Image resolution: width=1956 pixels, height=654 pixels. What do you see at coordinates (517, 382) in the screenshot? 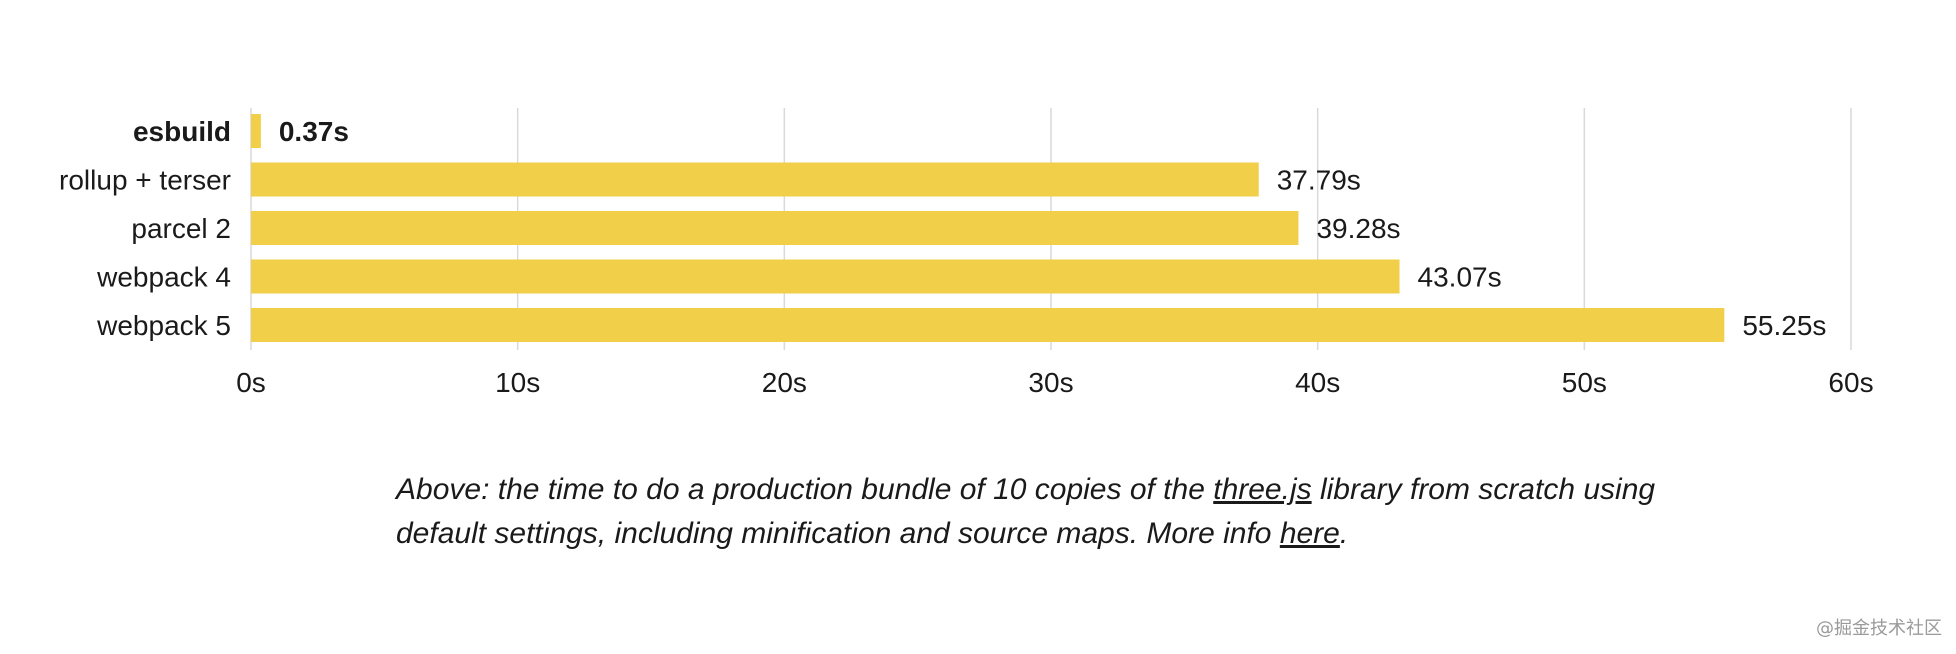
I see `x-tick-label: 10s` at bounding box center [517, 382].